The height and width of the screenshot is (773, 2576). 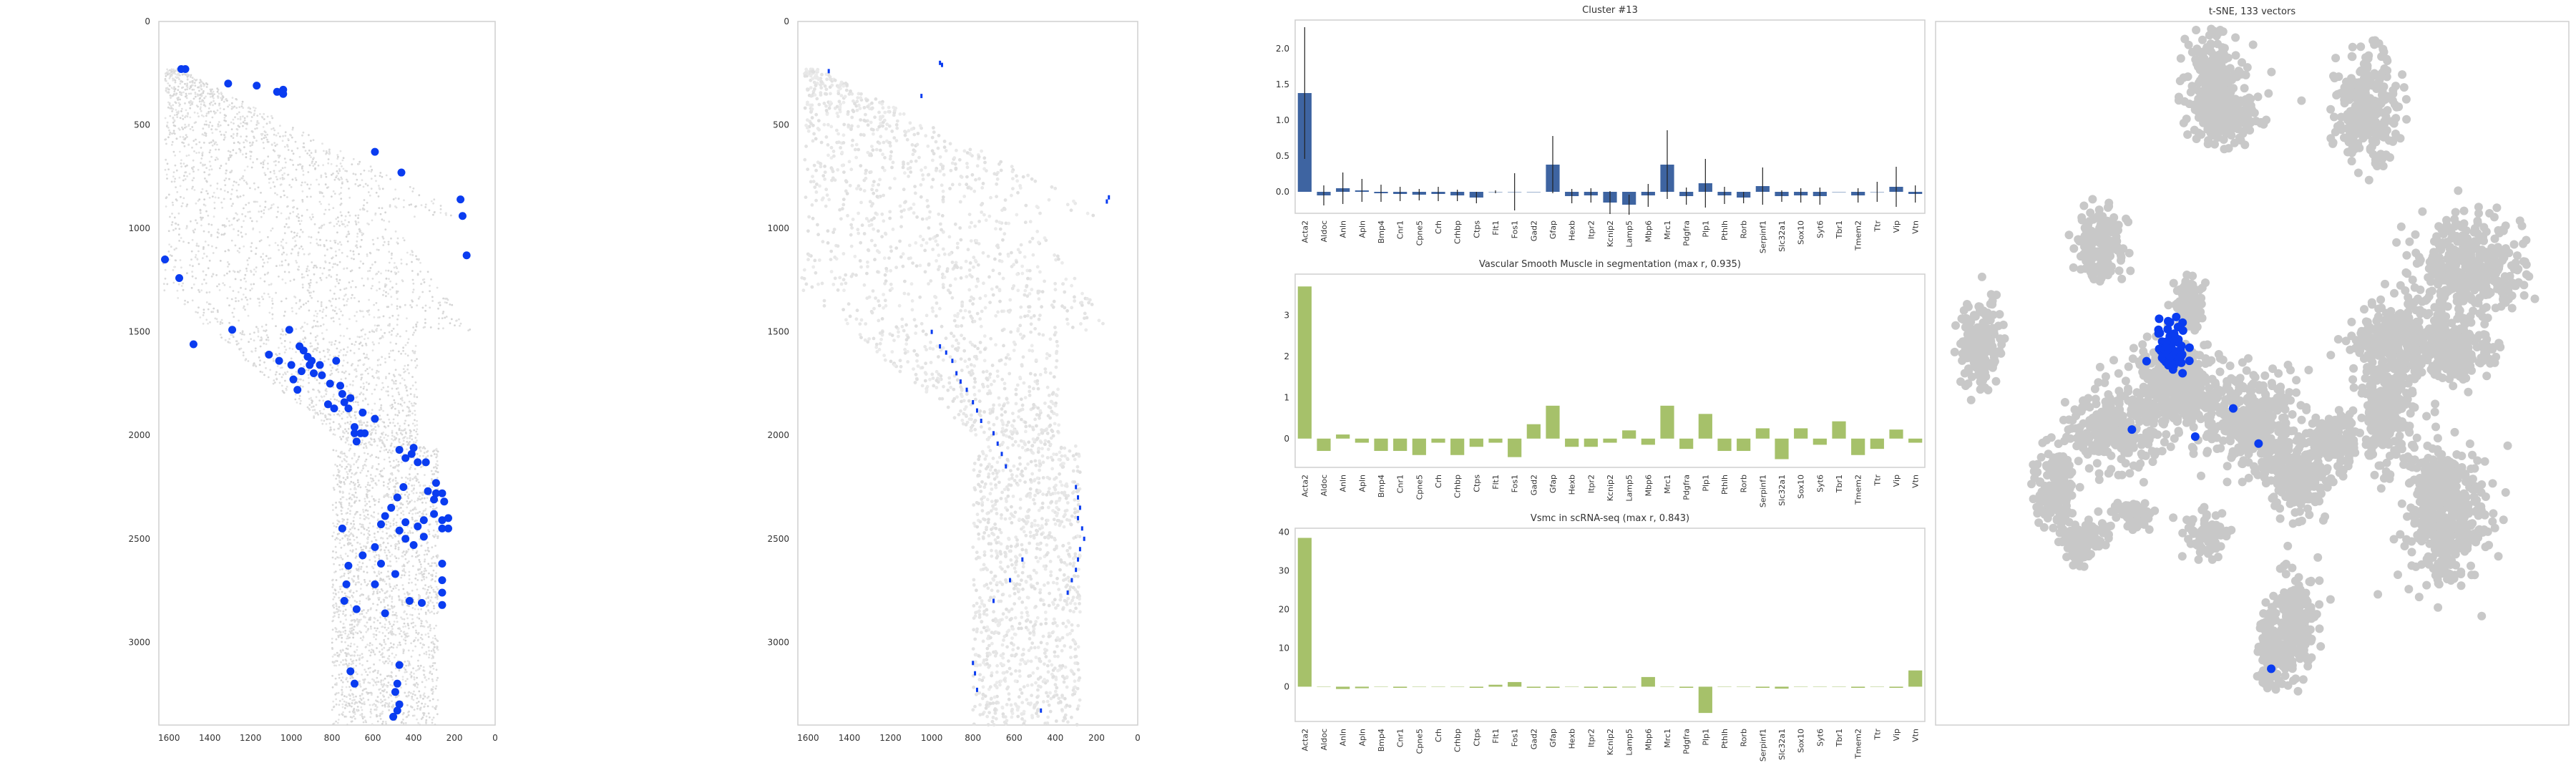 What do you see at coordinates (291, 738) in the screenshot?
I see `x-tick-label: 1000` at bounding box center [291, 738].